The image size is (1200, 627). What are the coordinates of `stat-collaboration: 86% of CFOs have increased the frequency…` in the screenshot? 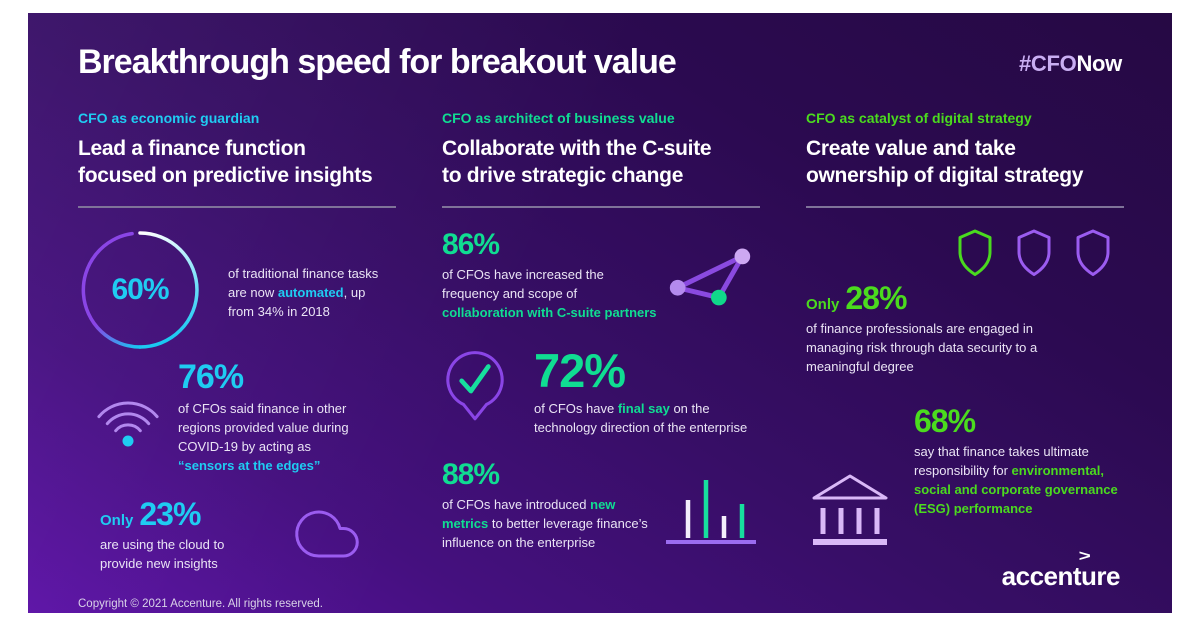 It's located at (601, 276).